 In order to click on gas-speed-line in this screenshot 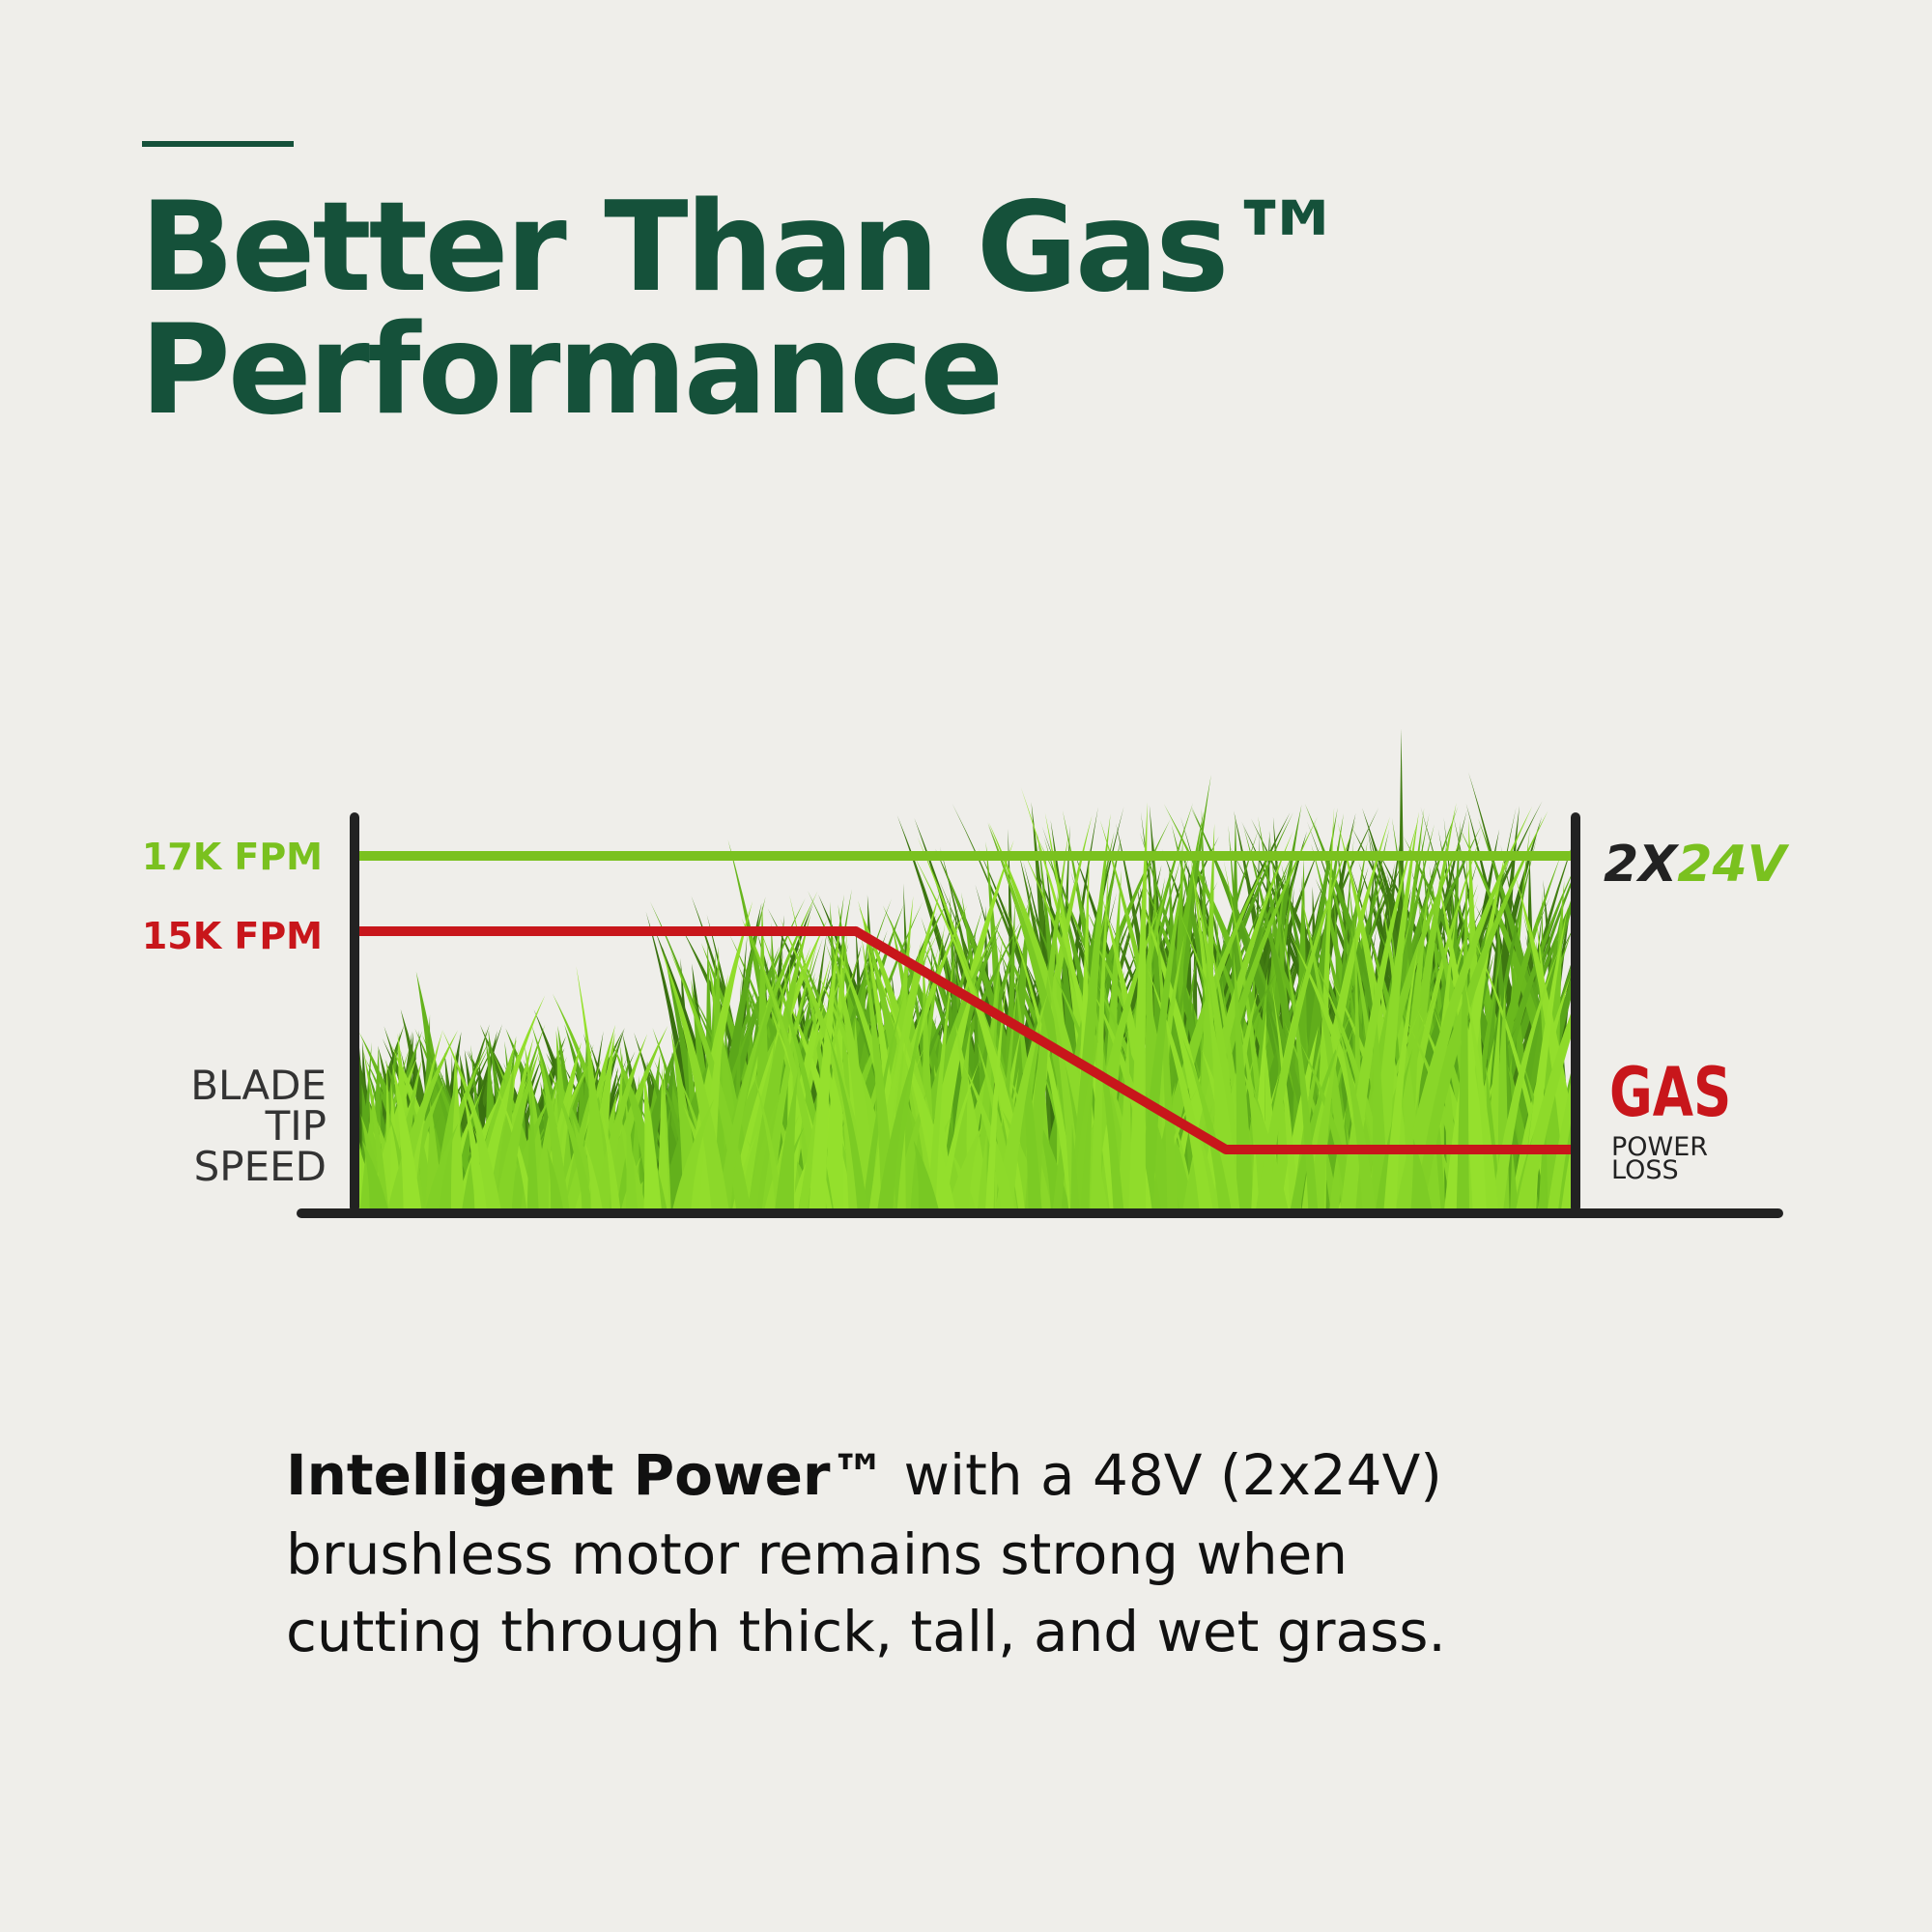, I will do `click(965, 1040)`.